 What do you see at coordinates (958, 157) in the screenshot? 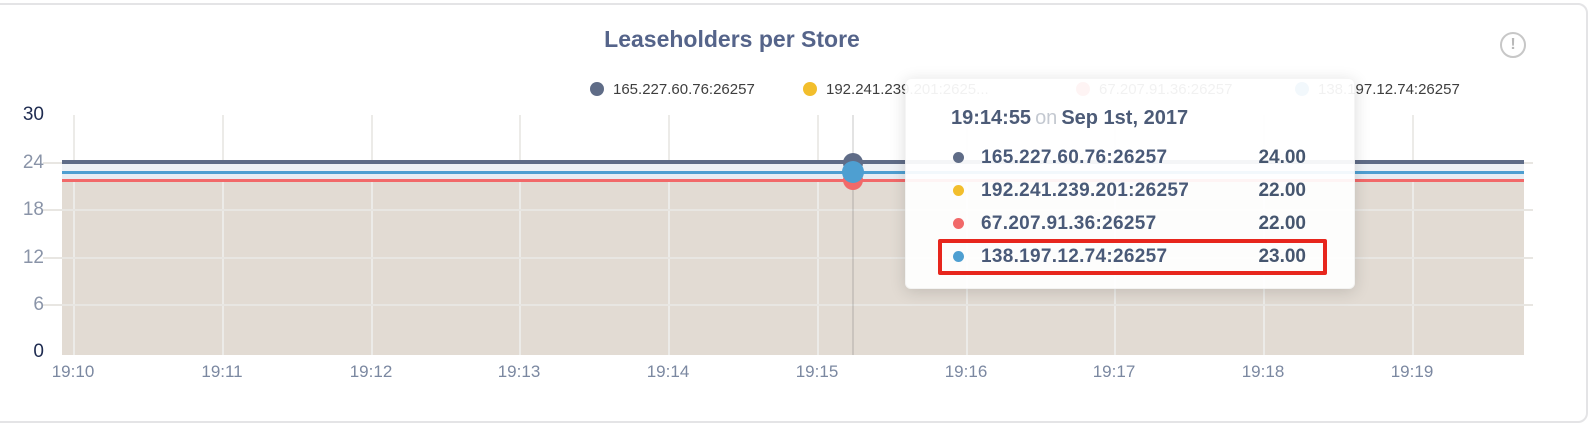
I see `series-dot-navy` at bounding box center [958, 157].